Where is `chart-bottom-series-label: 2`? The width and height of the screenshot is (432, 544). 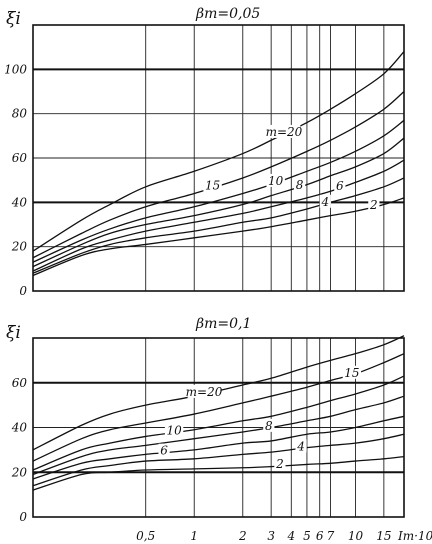
chart-bottom-series-label: 2 is located at coordinates (279, 464).